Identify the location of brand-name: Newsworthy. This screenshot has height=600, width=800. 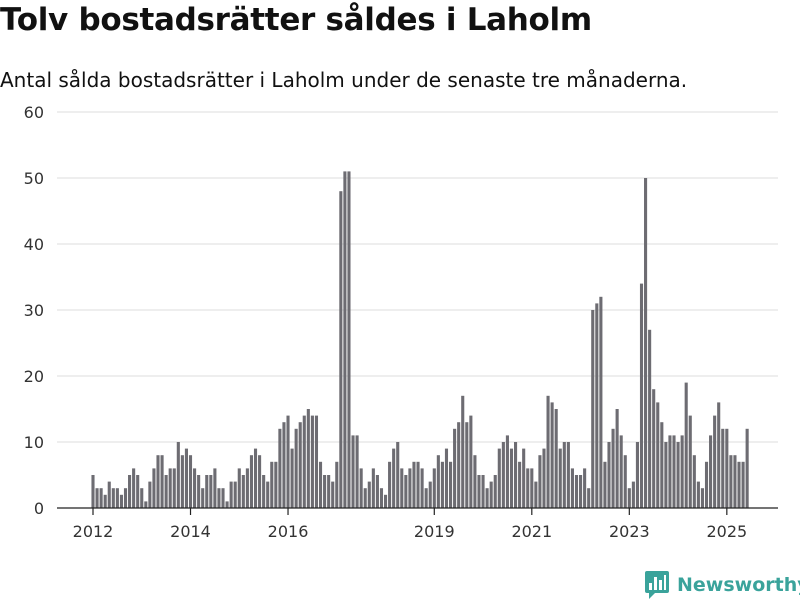
(738, 585).